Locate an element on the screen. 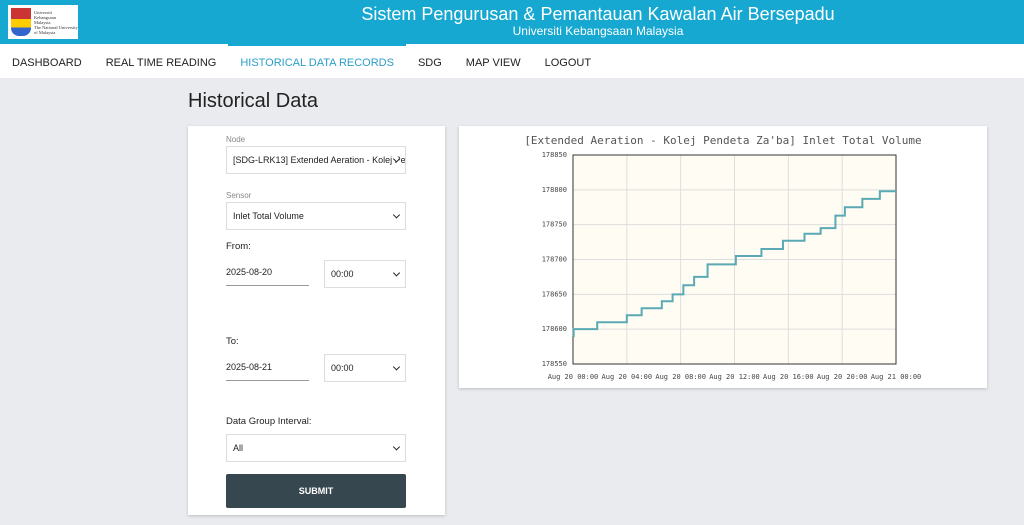  x-tick-label: Aug 20 08:00 is located at coordinates (680, 377).